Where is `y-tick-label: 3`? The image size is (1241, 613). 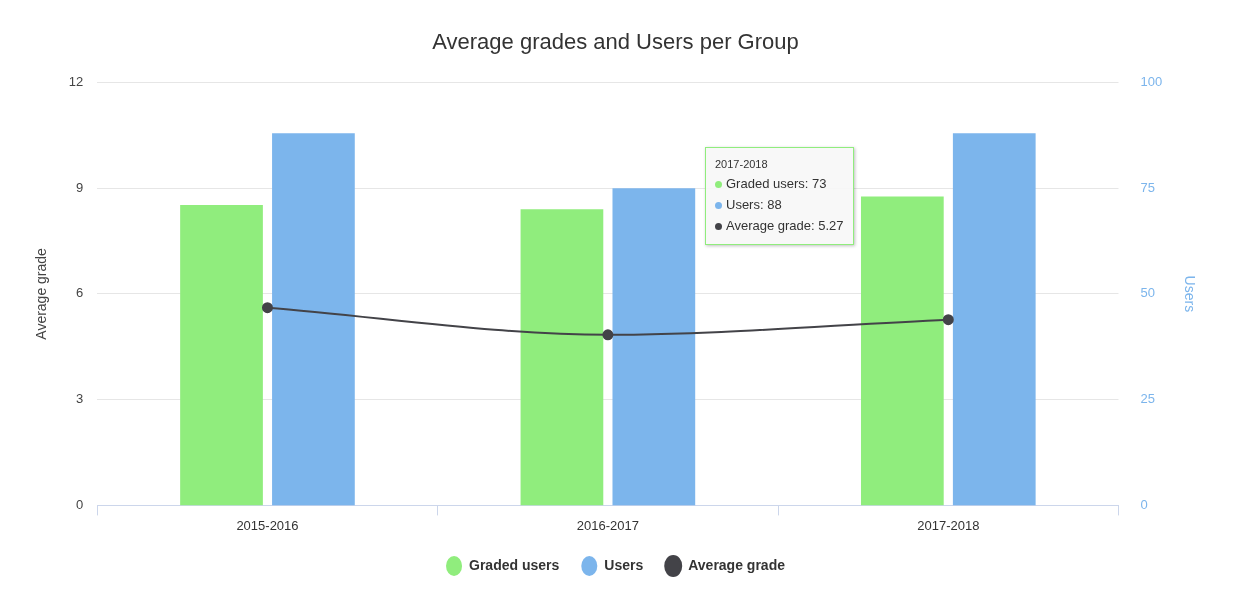
y-tick-label: 3 is located at coordinates (80, 399).